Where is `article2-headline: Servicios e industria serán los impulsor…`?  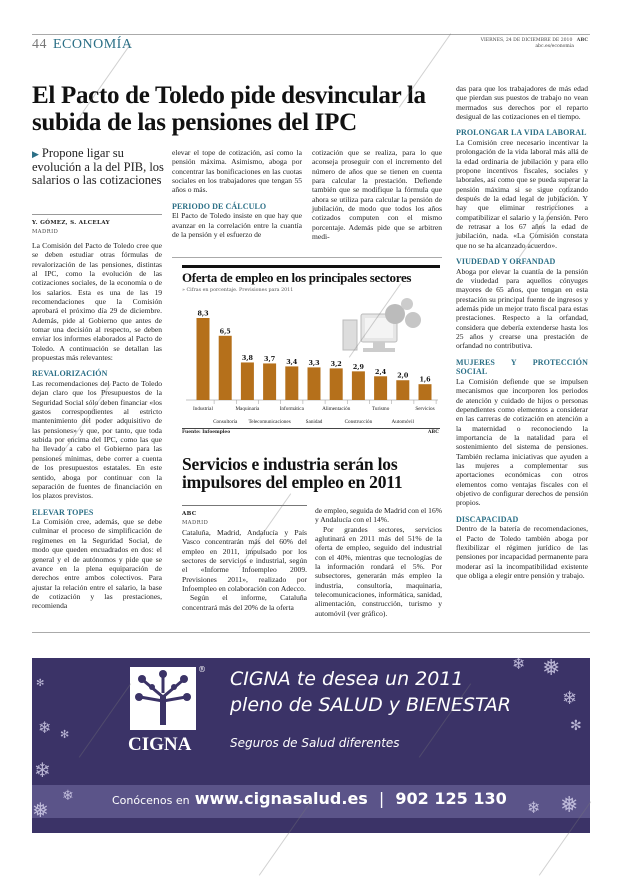 article2-headline: Servicios e industria serán los impulsor… is located at coordinates (292, 473).